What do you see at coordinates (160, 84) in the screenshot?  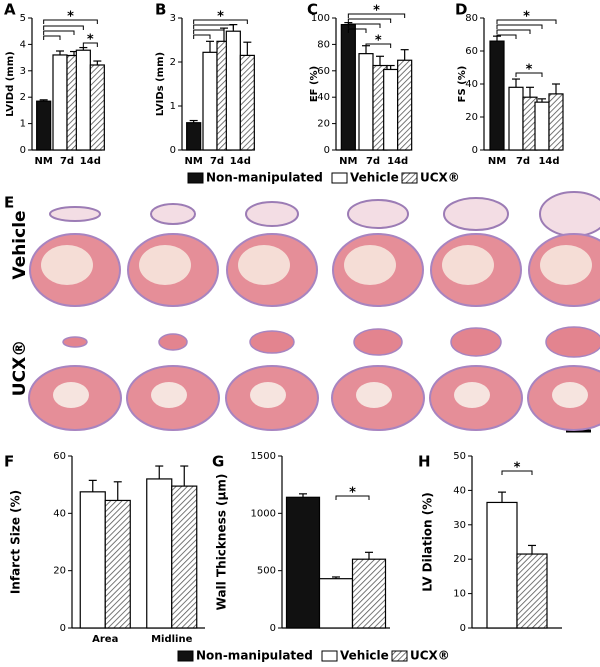 I see `y-axis-label: LVIDs (mm)` at bounding box center [160, 84].